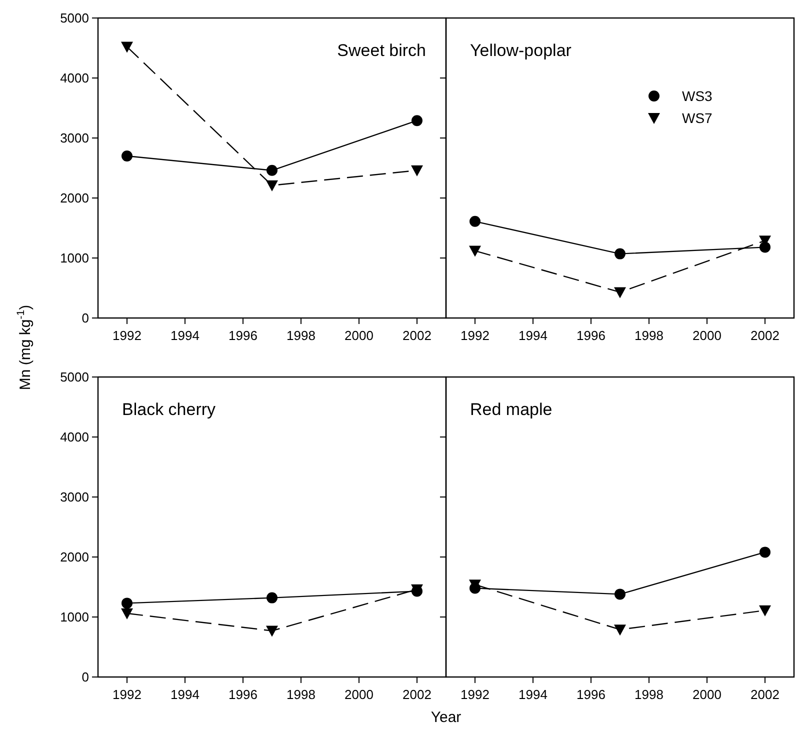 The height and width of the screenshot is (733, 803). Describe the element at coordinates (511, 409) in the screenshot. I see `text: Red maple` at that location.